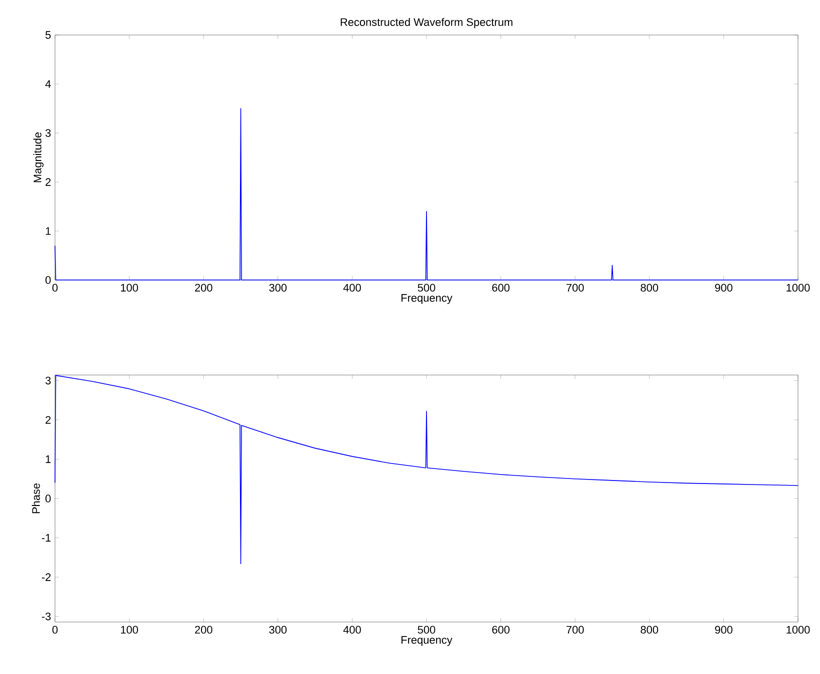 This screenshot has height=674, width=820. I want to click on y-tick-label: -3, so click(46, 616).